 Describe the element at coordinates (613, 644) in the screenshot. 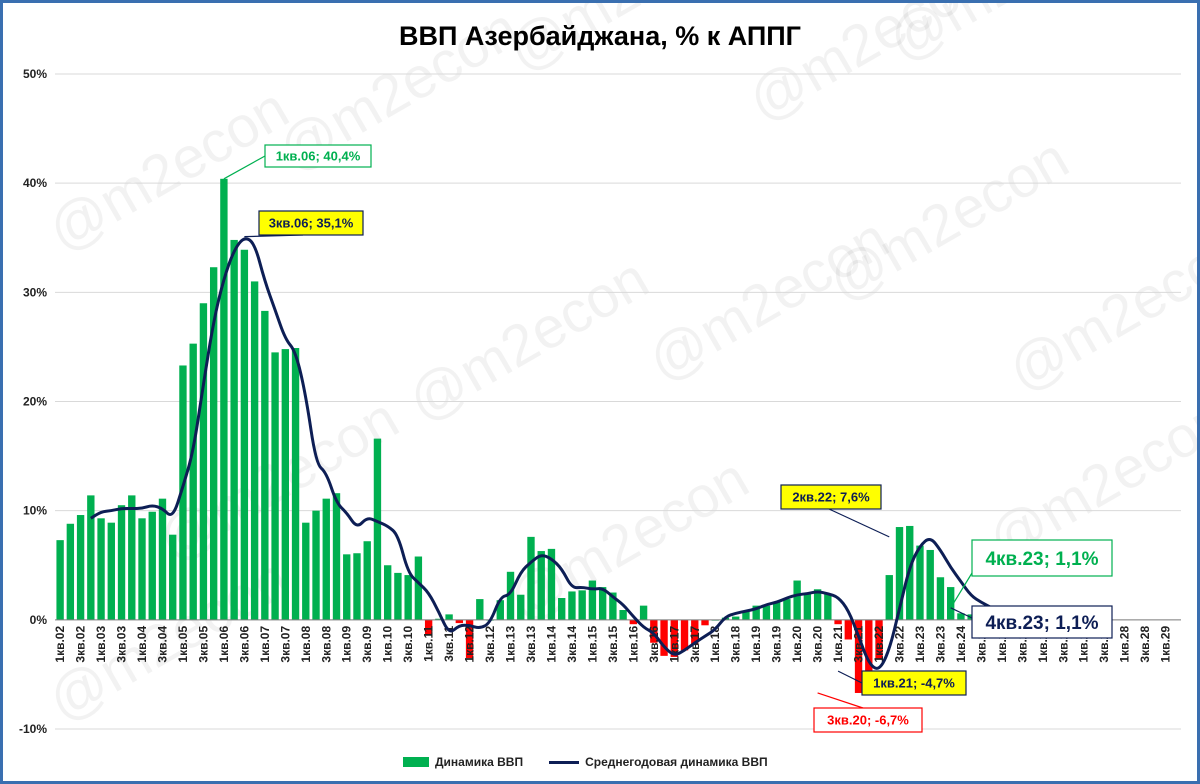

I see `x-tick-label: 3кв.15` at that location.